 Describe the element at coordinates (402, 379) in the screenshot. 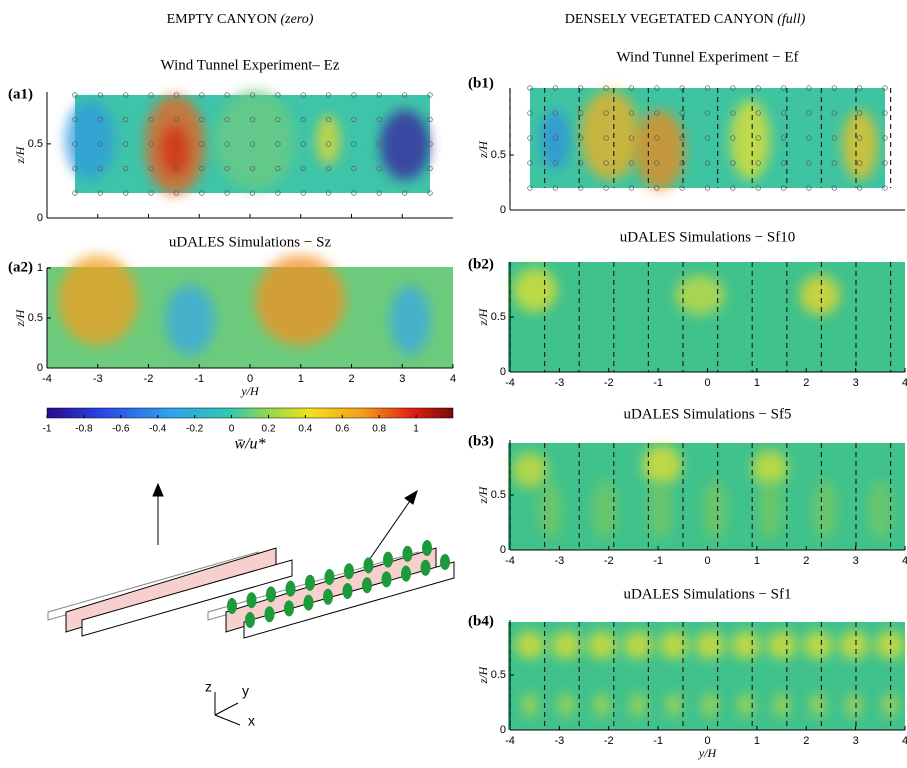

I see `x-tick-label: 3` at that location.